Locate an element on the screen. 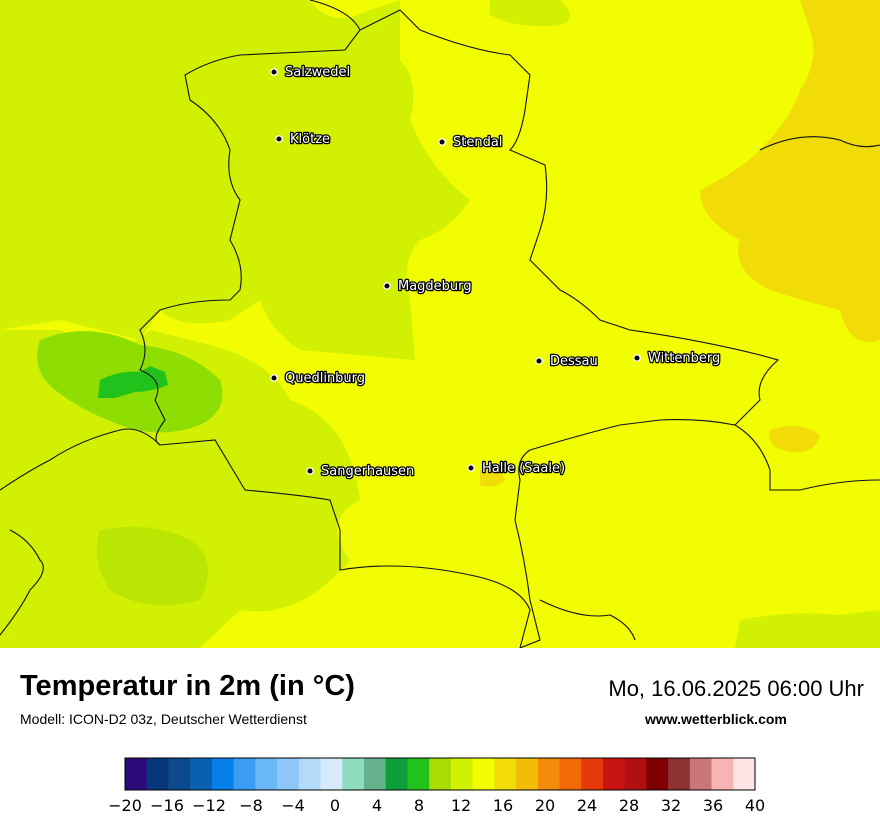 The height and width of the screenshot is (830, 880). city-label-halo: Sangerhausen is located at coordinates (367, 471).